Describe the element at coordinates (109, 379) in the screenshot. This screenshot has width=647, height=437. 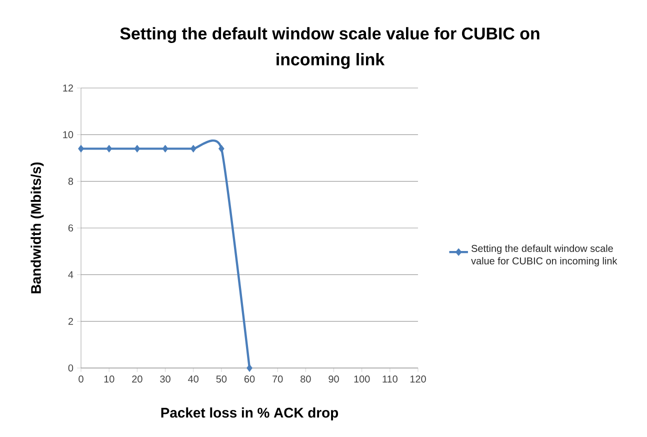
I see `x-tick-label: 10` at that location.